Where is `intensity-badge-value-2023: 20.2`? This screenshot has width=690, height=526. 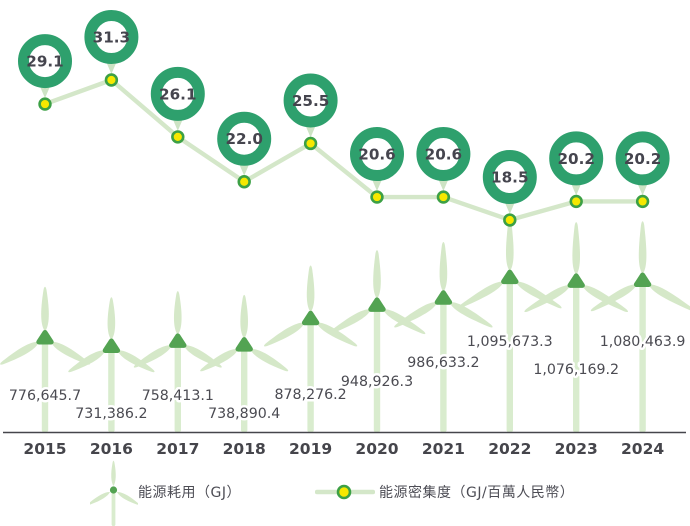
intensity-badge-value-2023: 20.2 is located at coordinates (575, 159).